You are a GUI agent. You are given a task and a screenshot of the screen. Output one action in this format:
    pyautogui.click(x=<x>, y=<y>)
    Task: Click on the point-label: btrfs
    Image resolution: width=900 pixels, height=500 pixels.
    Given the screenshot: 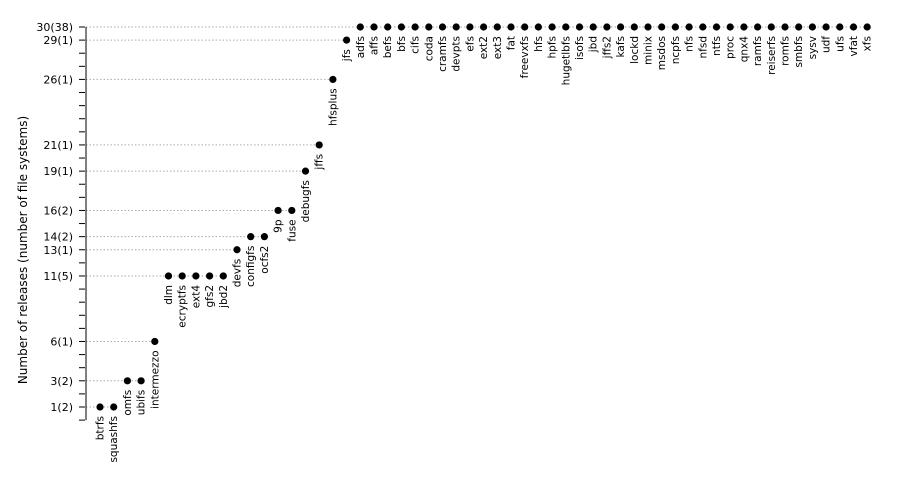 What is the action you would take?
    pyautogui.click(x=101, y=428)
    